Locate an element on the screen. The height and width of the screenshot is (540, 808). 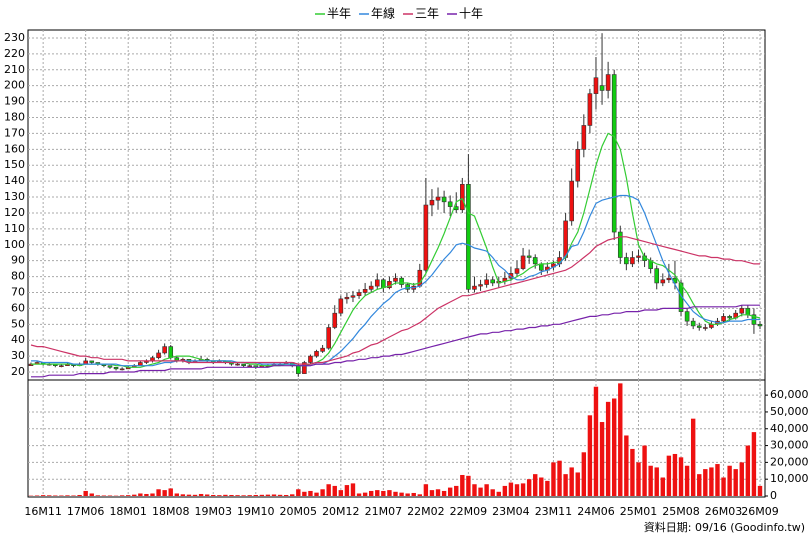
x-tick-label: 23M11 is located at coordinates (554, 511).